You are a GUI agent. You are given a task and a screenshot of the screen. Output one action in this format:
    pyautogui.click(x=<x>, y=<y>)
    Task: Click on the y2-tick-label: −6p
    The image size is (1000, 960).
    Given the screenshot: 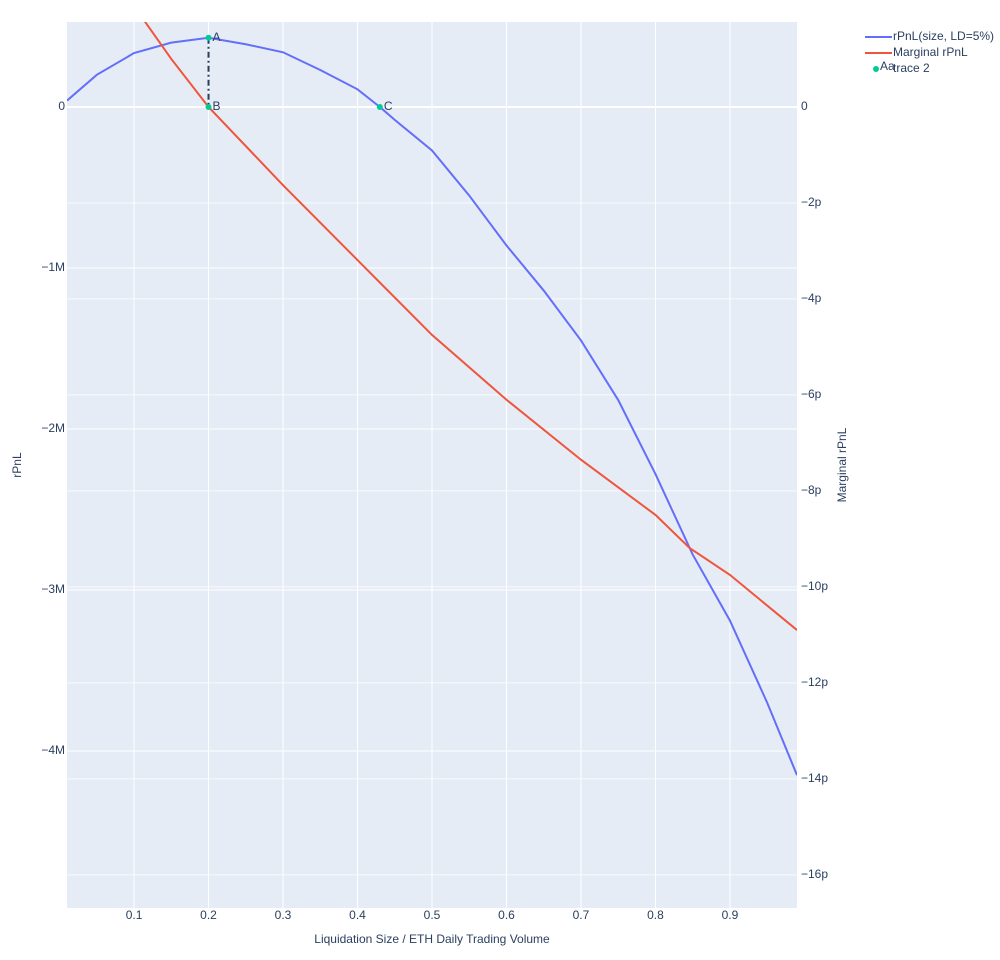 What is the action you would take?
    pyautogui.click(x=811, y=394)
    